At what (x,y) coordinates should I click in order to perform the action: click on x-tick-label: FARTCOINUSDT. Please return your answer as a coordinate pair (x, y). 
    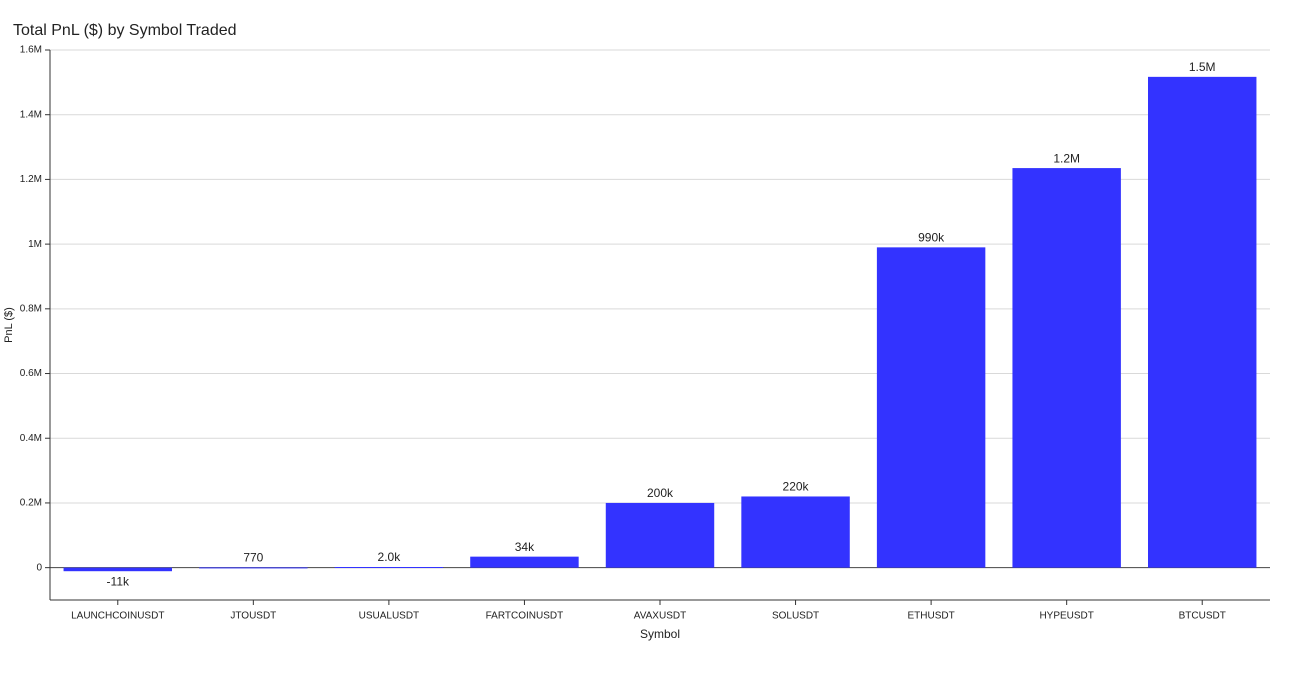
    Looking at the image, I should click on (525, 616).